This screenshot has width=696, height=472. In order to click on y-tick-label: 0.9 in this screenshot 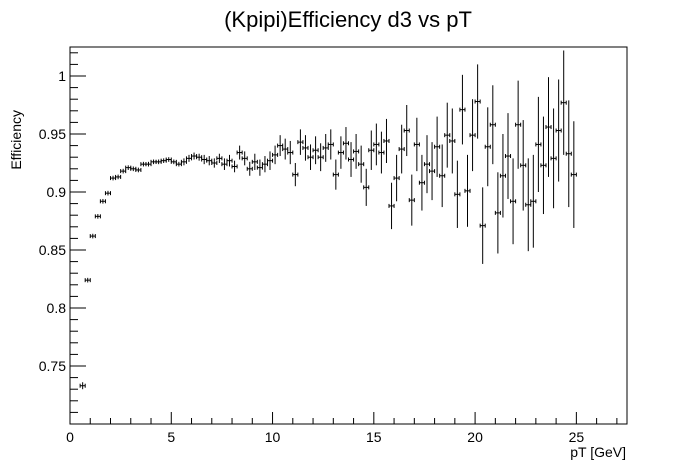, I will do `click(57, 192)`.